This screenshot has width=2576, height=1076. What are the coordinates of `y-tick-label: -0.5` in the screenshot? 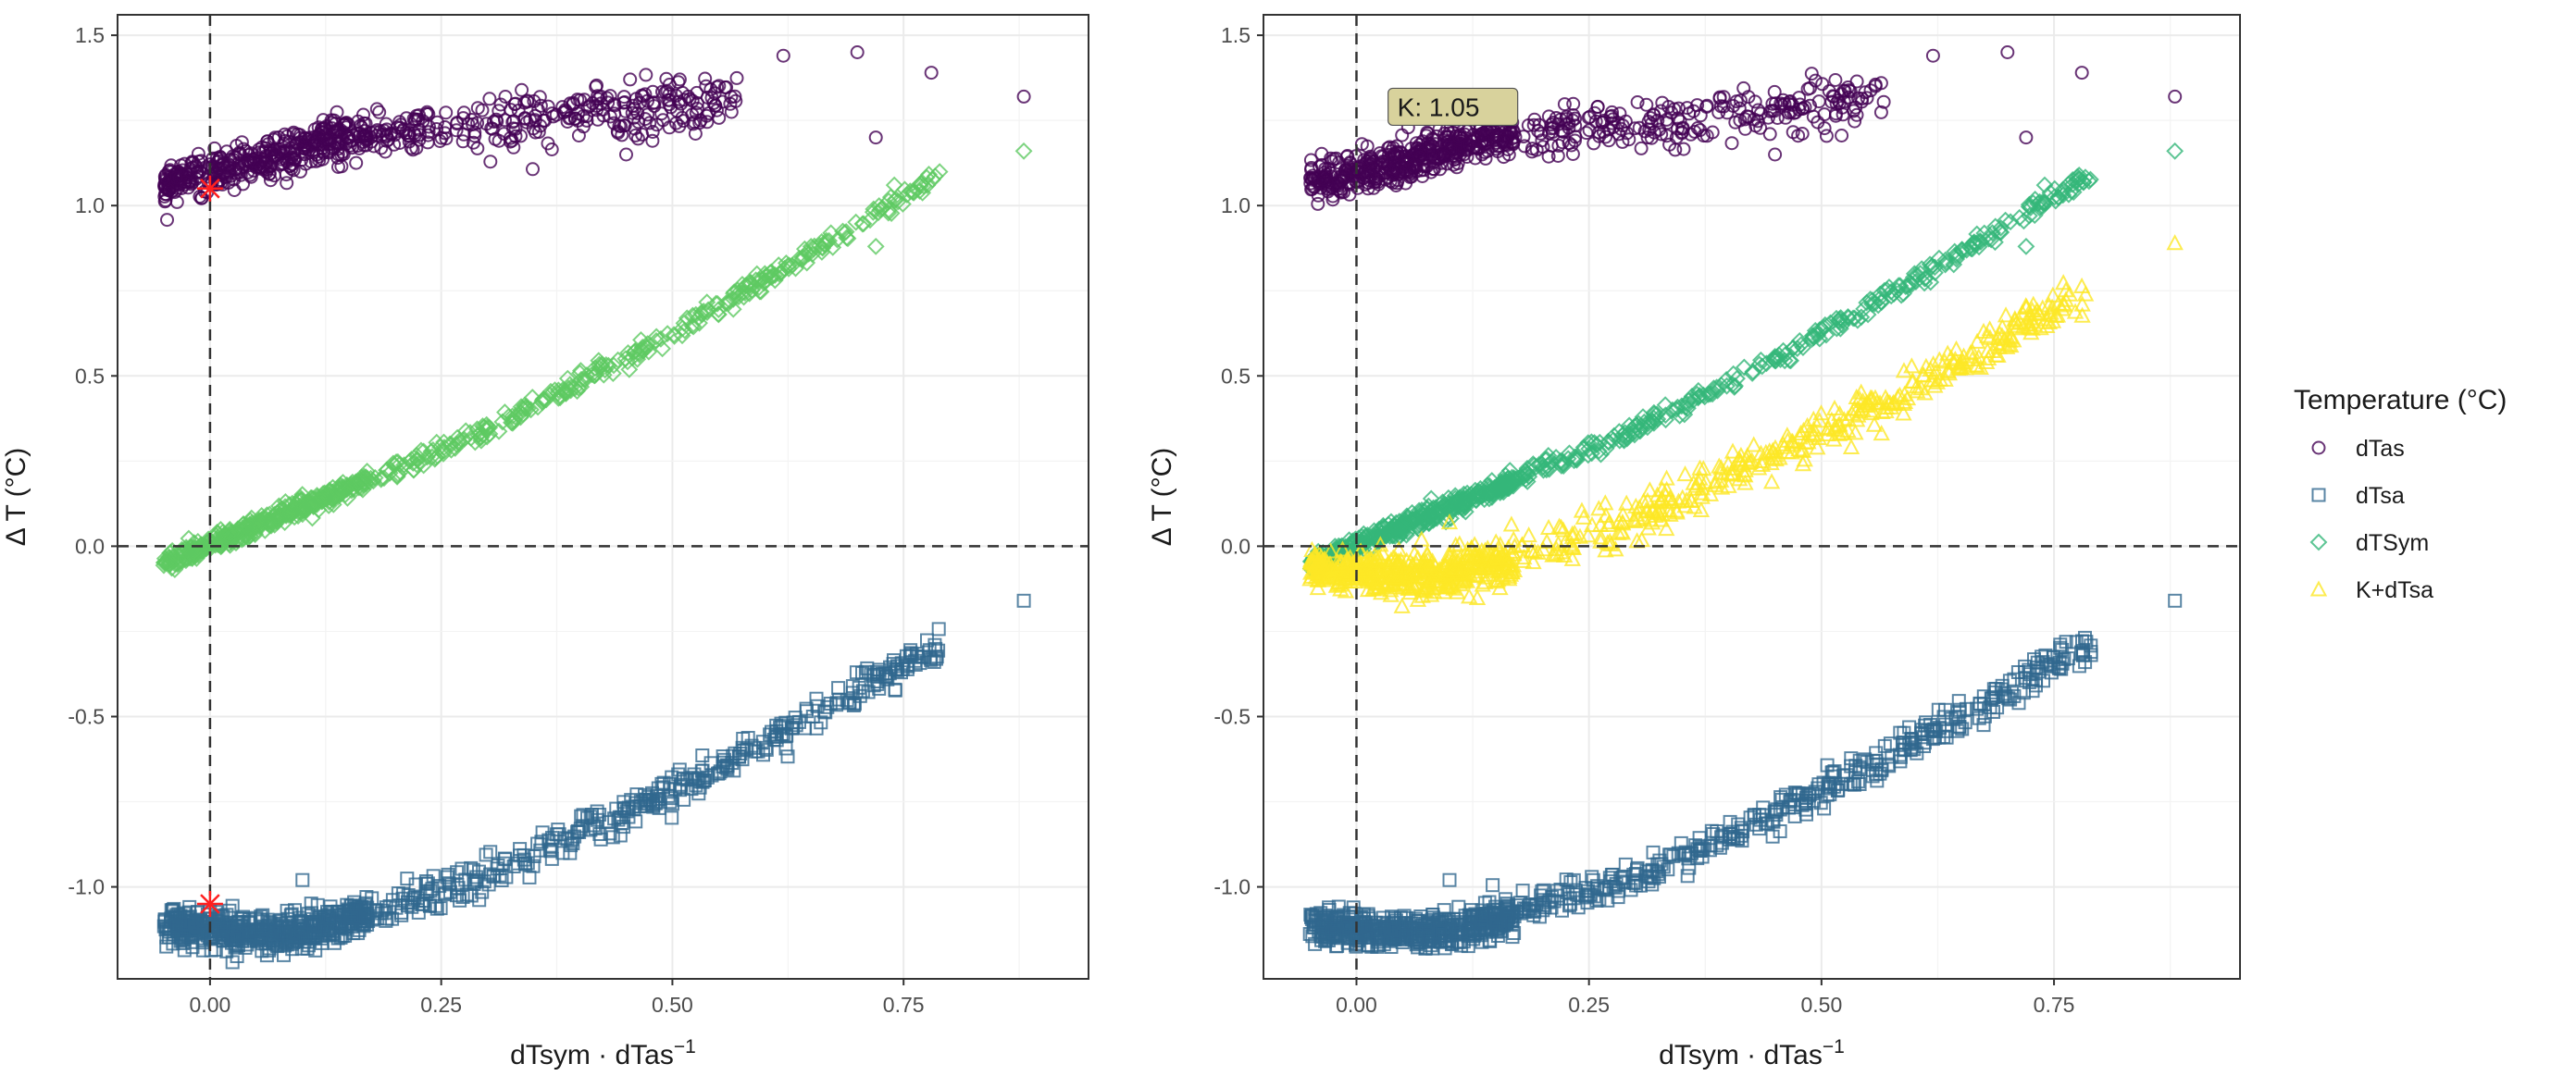 It's located at (86, 716).